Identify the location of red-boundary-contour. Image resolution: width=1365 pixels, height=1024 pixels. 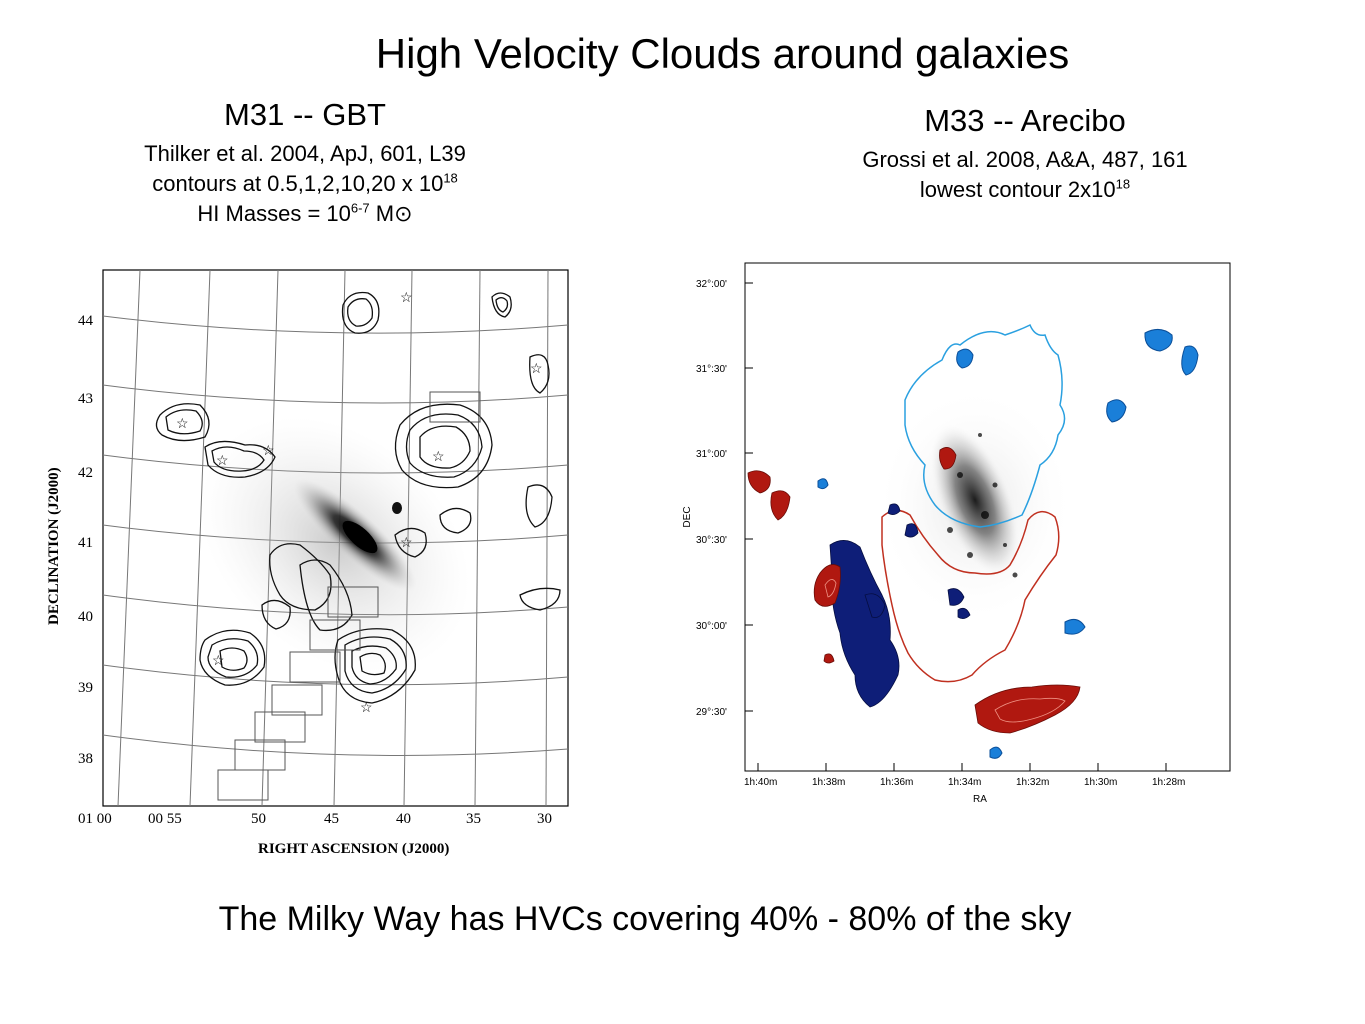
(970, 596).